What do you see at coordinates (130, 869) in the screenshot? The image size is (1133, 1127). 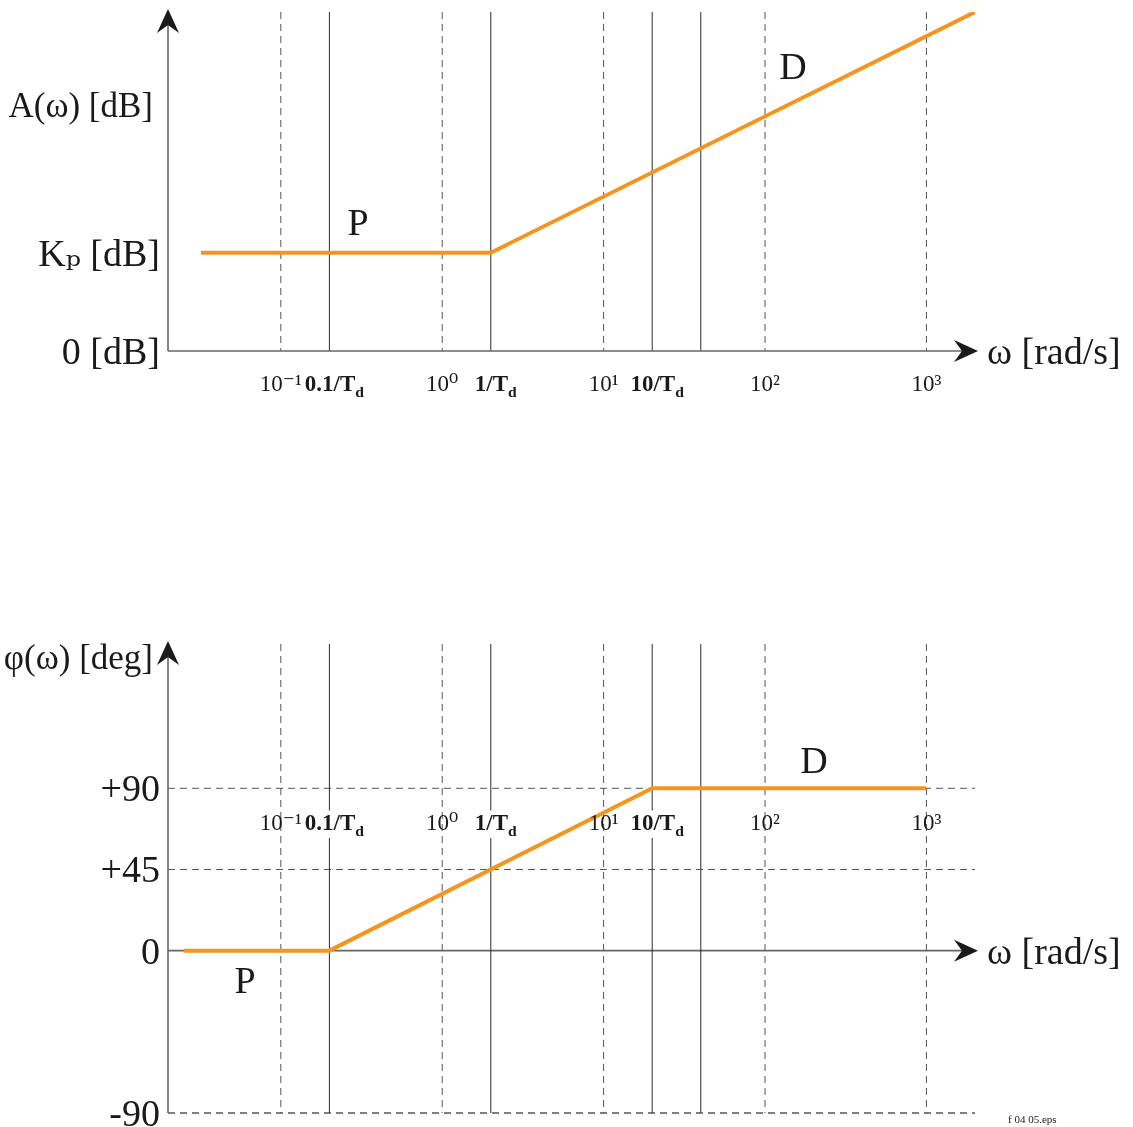 I see `y-tick-label: +45` at bounding box center [130, 869].